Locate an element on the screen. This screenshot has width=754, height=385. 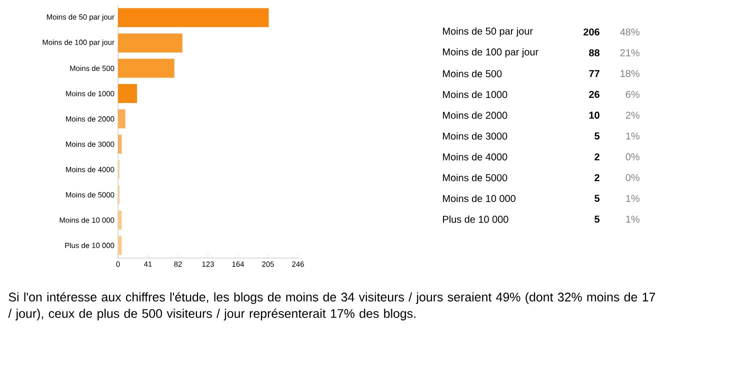
category-label: Moins de 10 000 is located at coordinates (479, 198).